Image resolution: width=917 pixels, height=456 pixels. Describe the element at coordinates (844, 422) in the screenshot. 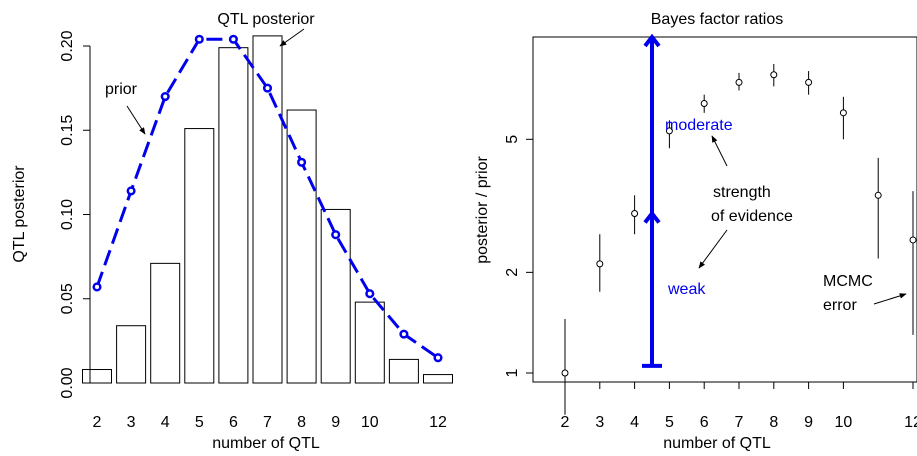

I see `right-x-tick-label: 10` at that location.